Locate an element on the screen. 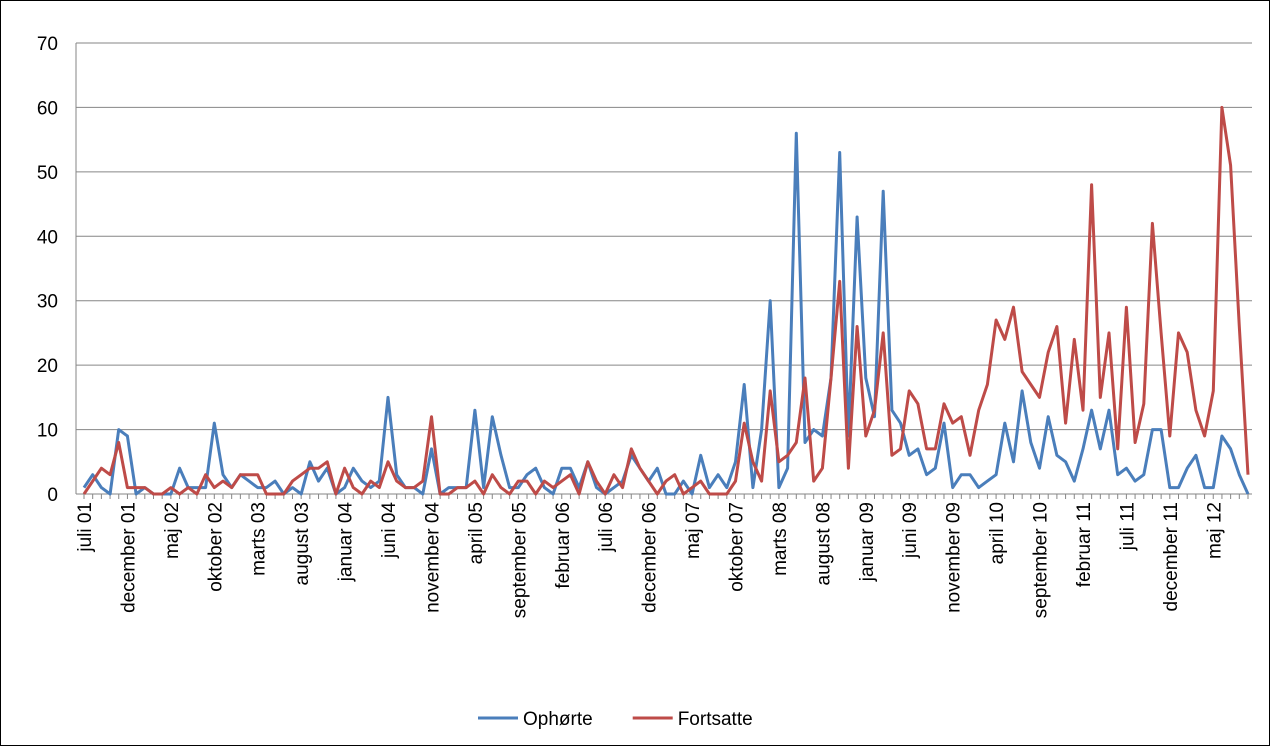 The image size is (1271, 752). x-tick-label: december 06 is located at coordinates (650, 557).